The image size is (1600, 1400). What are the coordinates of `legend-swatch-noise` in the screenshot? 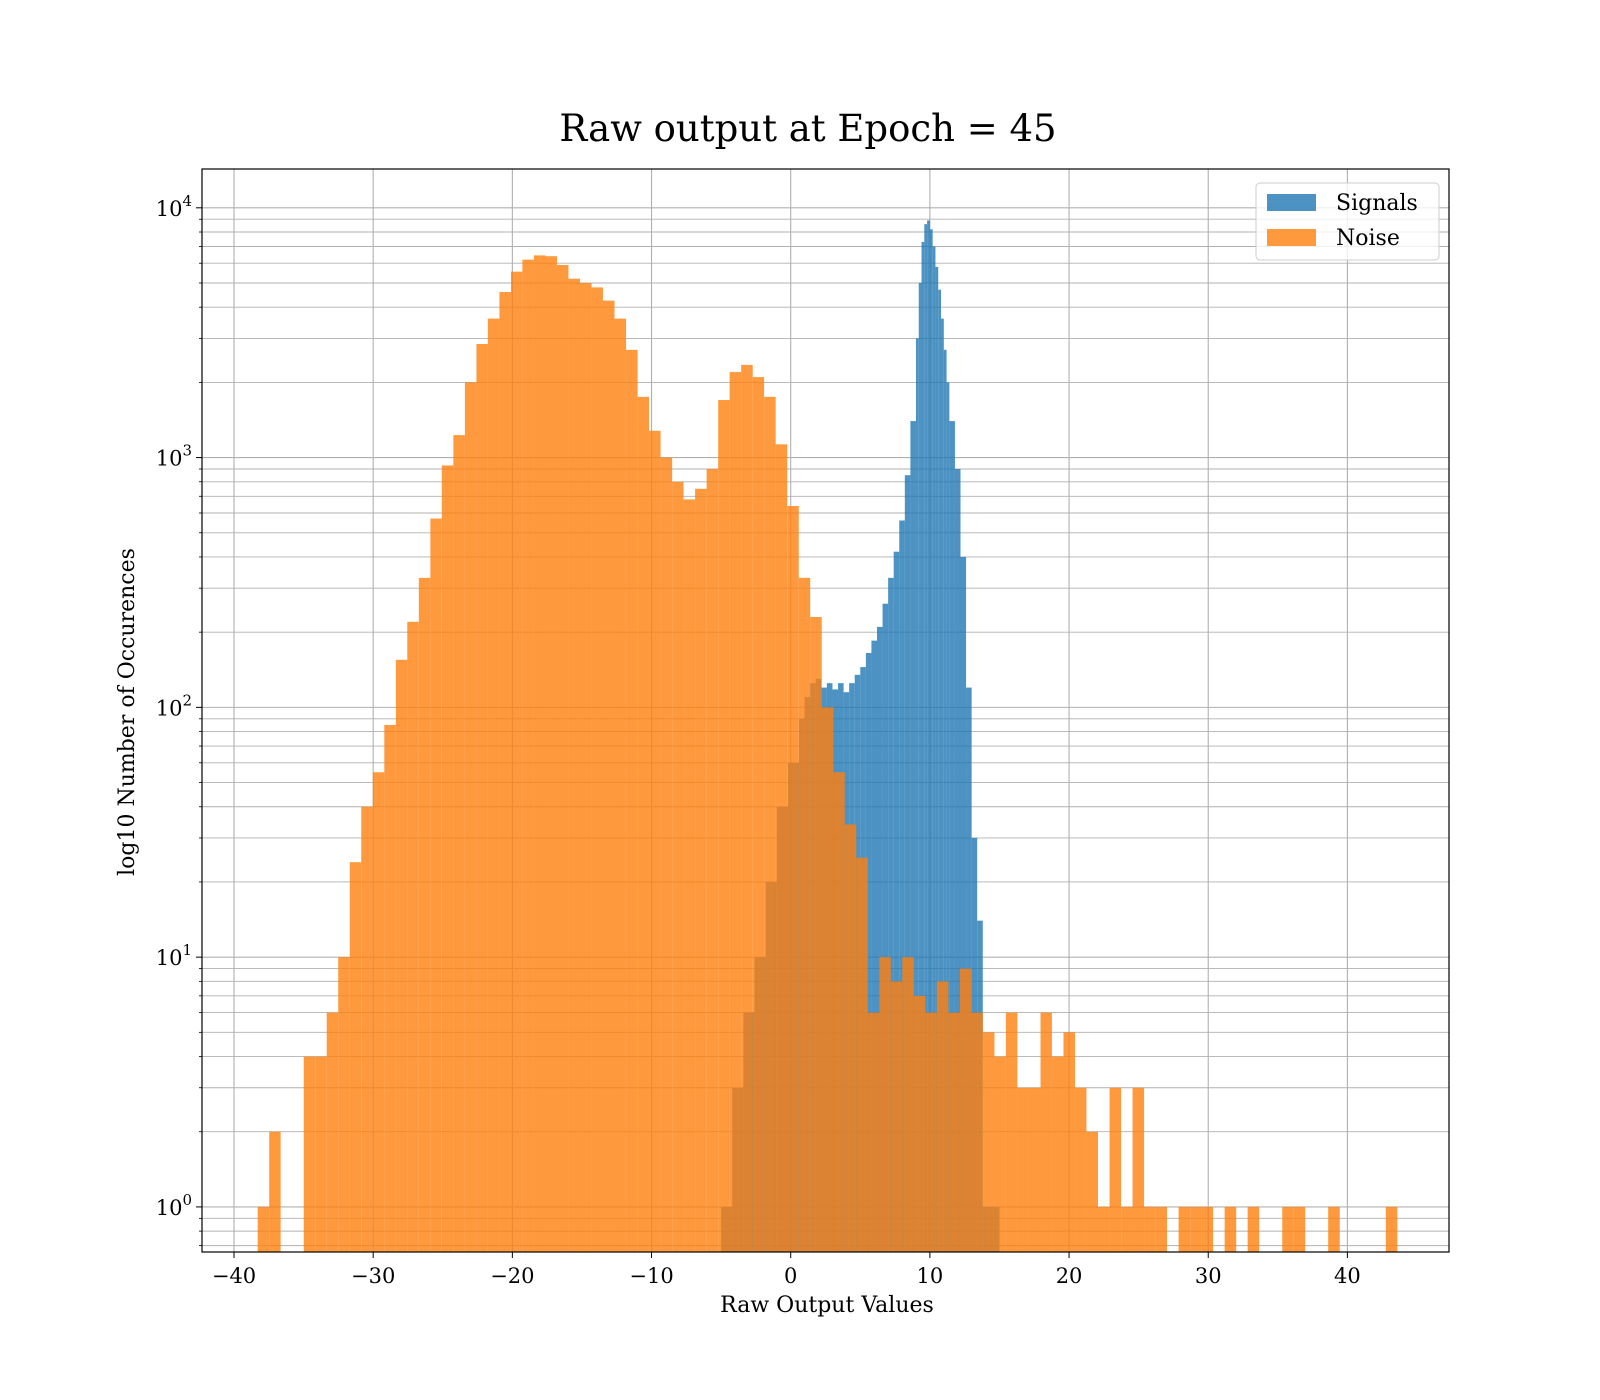 It's located at (1291, 237).